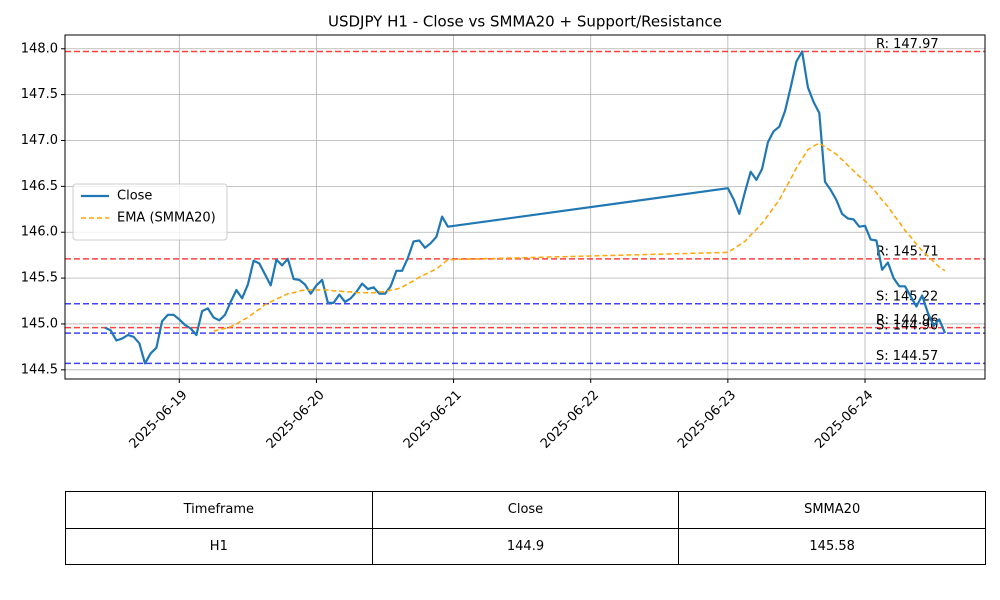 This screenshot has width=1000, height=600. Describe the element at coordinates (219, 510) in the screenshot. I see `header-cell: Timeframe` at that location.